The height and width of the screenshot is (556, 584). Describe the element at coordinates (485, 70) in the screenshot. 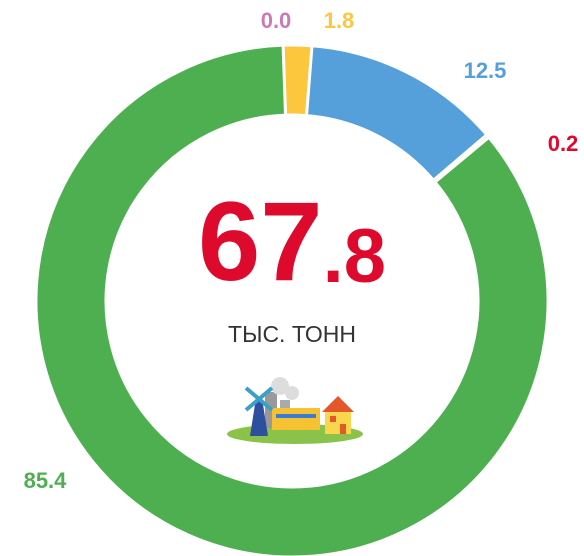

I see `value-label: 12.5` at that location.